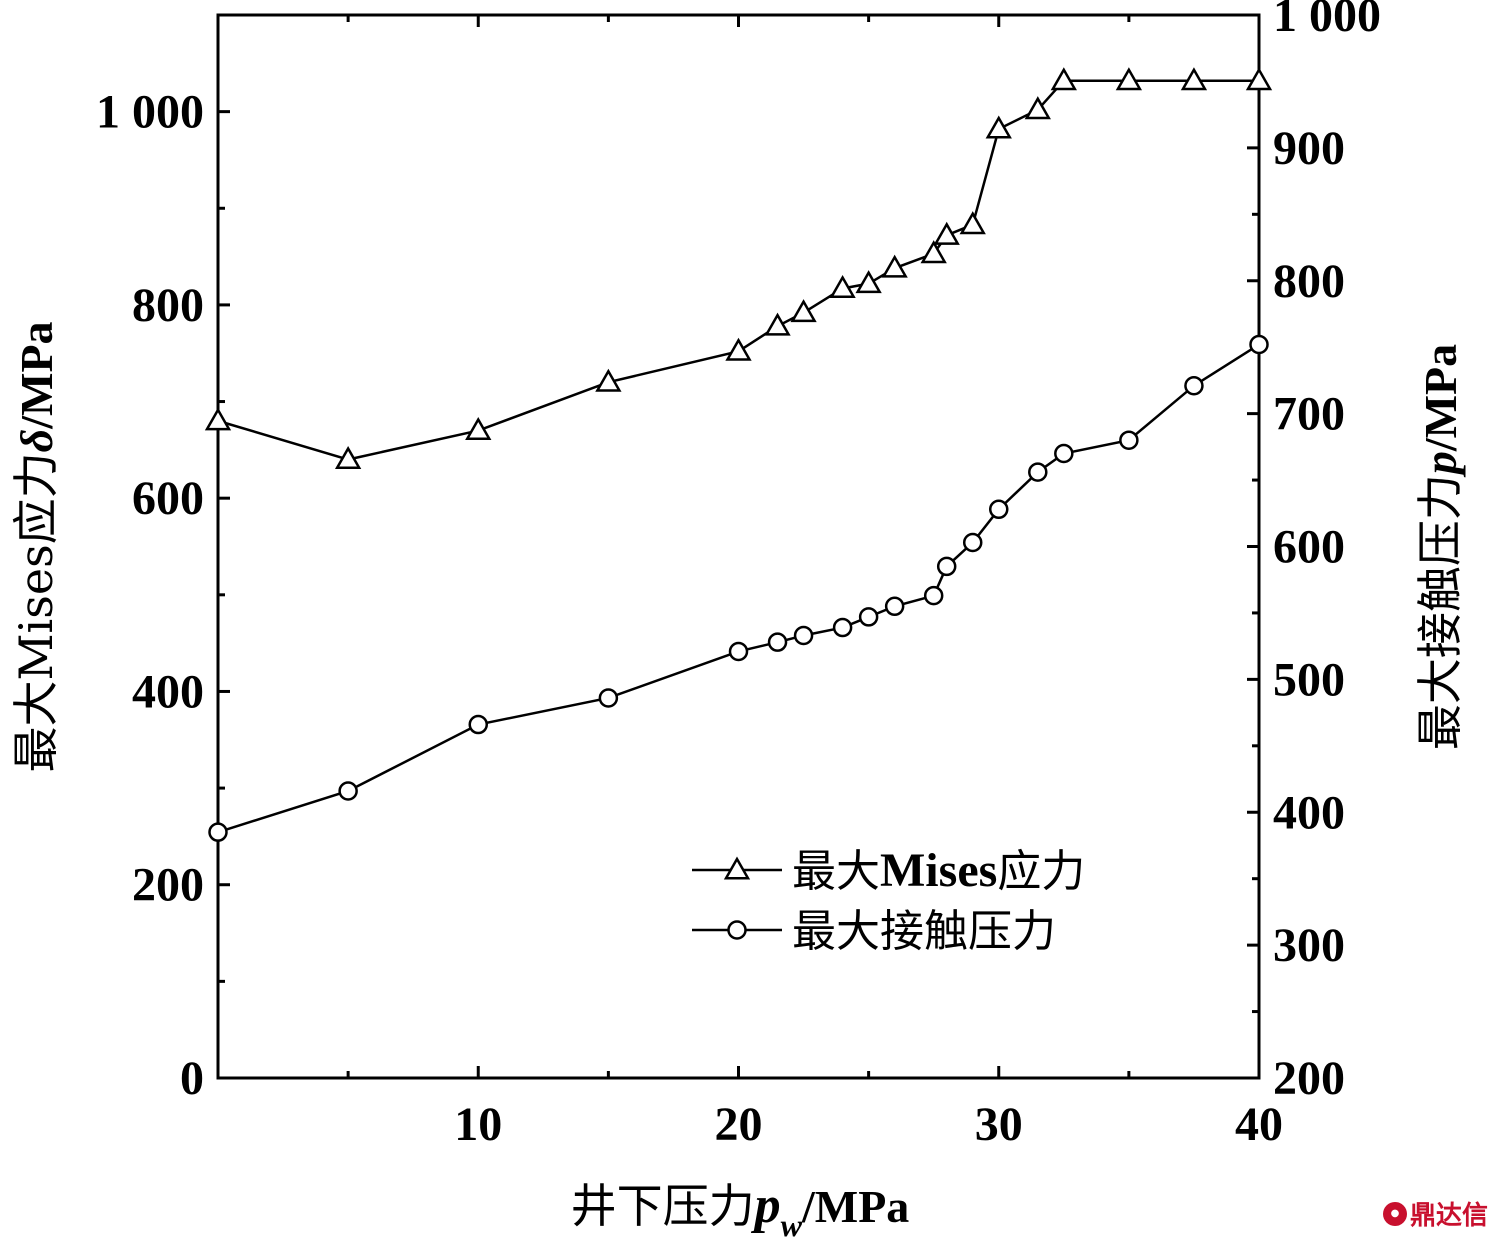  What do you see at coordinates (1309, 281) in the screenshot?
I see `y-right-tick-label: 800` at bounding box center [1309, 281].